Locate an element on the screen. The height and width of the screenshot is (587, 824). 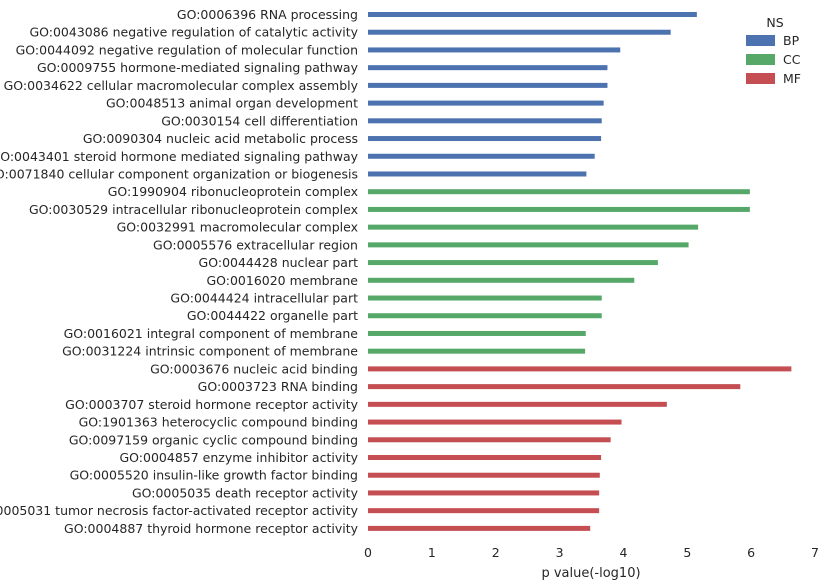
x-tick-label: 1 is located at coordinates (432, 552).